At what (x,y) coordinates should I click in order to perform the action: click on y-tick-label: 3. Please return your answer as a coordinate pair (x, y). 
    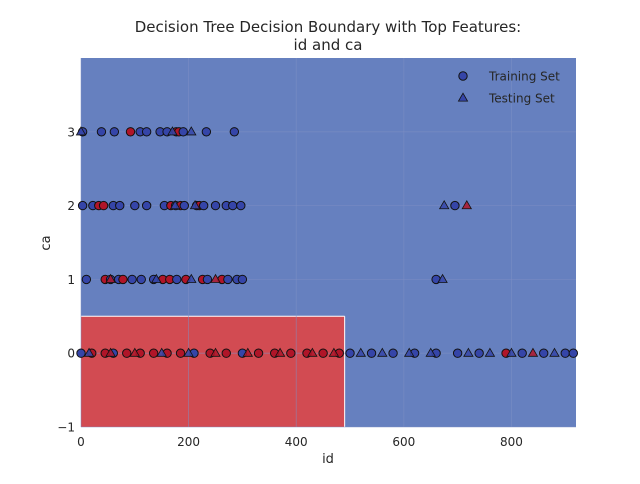
    Looking at the image, I should click on (71, 132).